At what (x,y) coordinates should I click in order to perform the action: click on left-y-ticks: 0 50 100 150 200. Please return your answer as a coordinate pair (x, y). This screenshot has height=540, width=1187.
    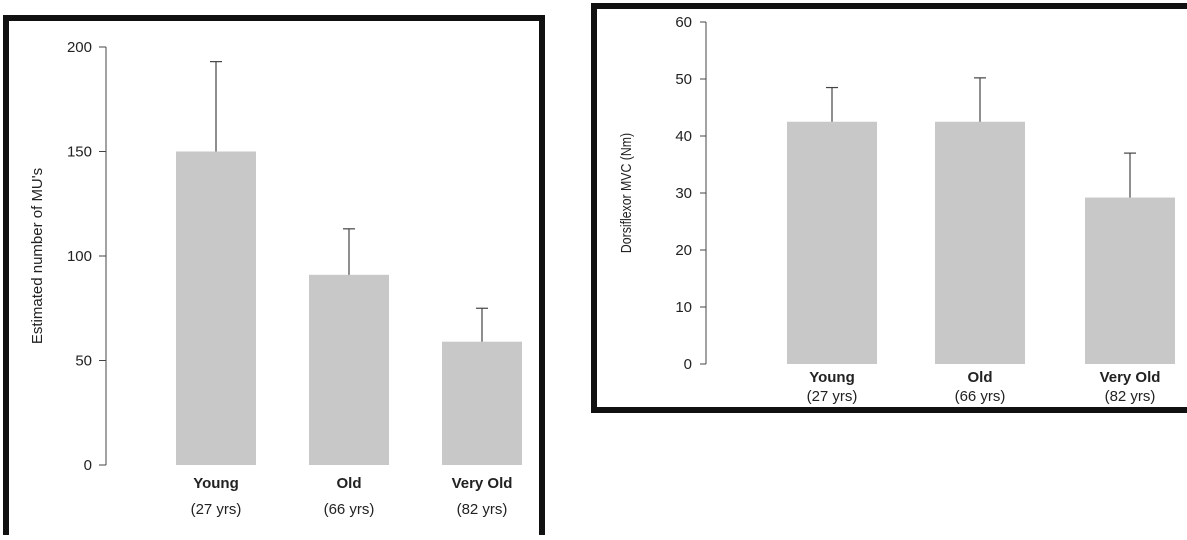
    Looking at the image, I should click on (86, 256).